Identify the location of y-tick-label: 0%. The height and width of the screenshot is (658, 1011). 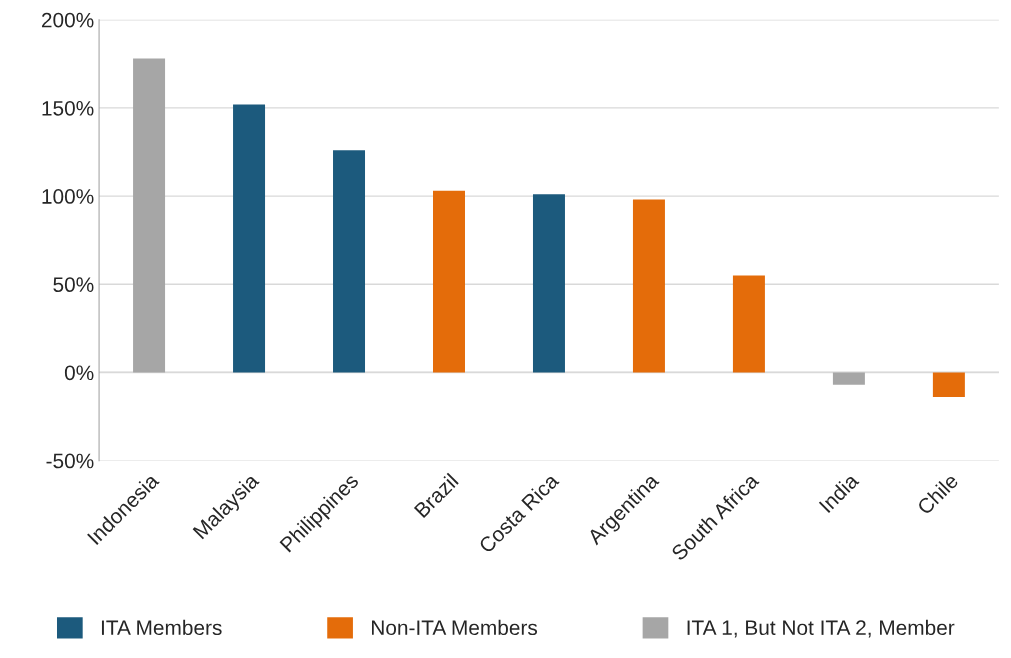
(79, 373).